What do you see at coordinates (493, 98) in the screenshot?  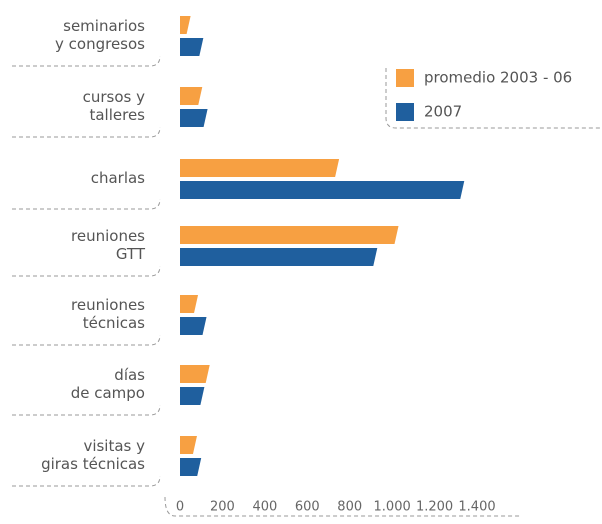 I see `legend-box` at bounding box center [493, 98].